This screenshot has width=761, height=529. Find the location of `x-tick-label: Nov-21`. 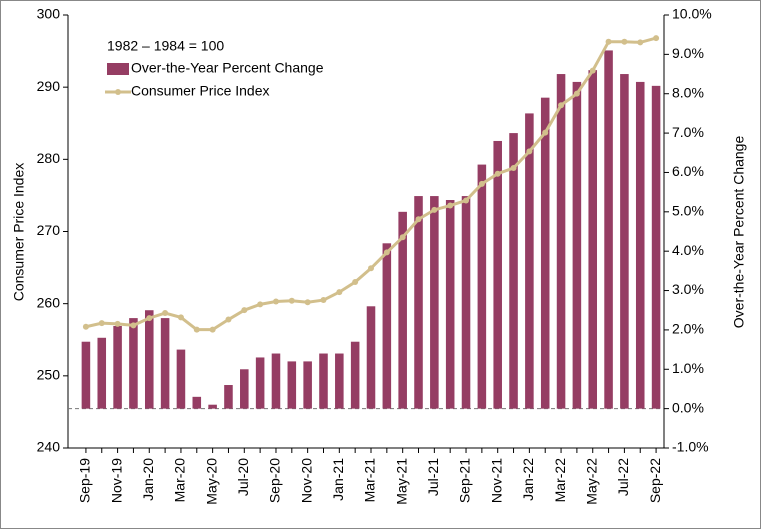

x-tick-label: Nov-21 is located at coordinates (496, 480).